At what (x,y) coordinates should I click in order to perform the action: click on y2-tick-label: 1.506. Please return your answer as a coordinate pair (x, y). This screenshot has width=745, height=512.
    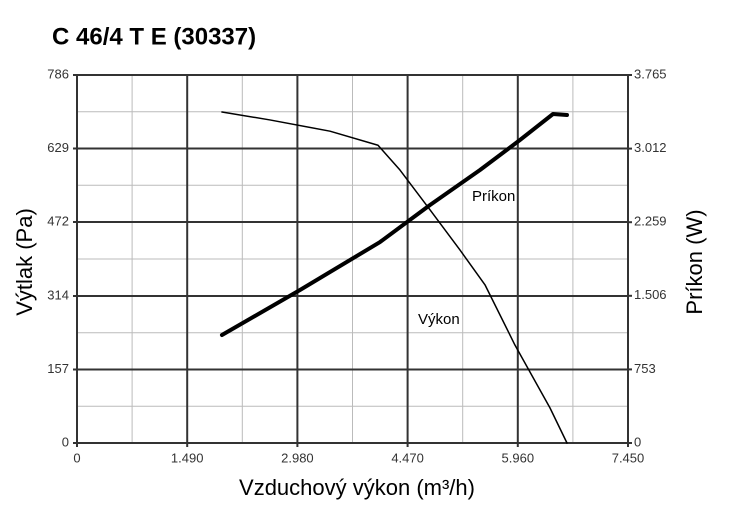
    Looking at the image, I should click on (650, 294).